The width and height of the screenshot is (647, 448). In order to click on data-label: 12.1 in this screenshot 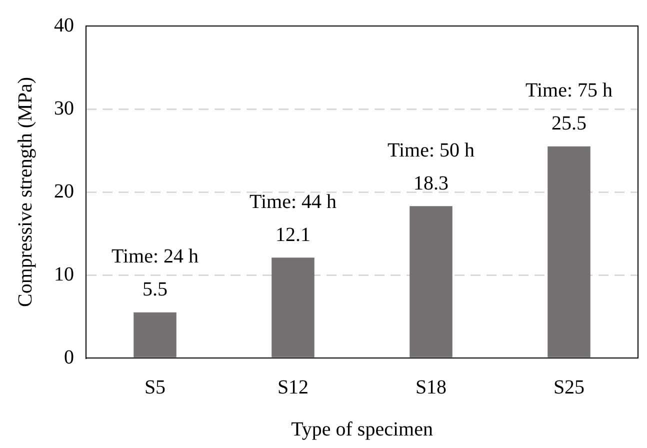, I will do `click(293, 235)`.